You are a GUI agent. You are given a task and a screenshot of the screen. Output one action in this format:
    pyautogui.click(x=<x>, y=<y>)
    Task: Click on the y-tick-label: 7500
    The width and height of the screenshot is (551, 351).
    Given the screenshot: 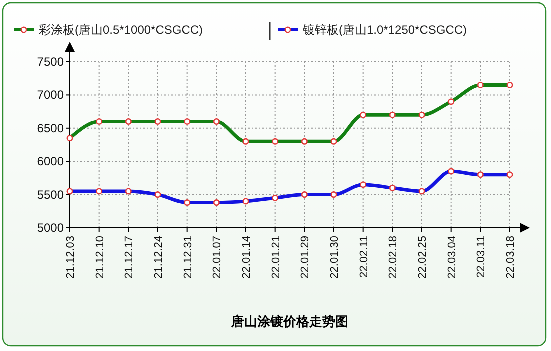 What is the action you would take?
    pyautogui.click(x=50, y=62)
    